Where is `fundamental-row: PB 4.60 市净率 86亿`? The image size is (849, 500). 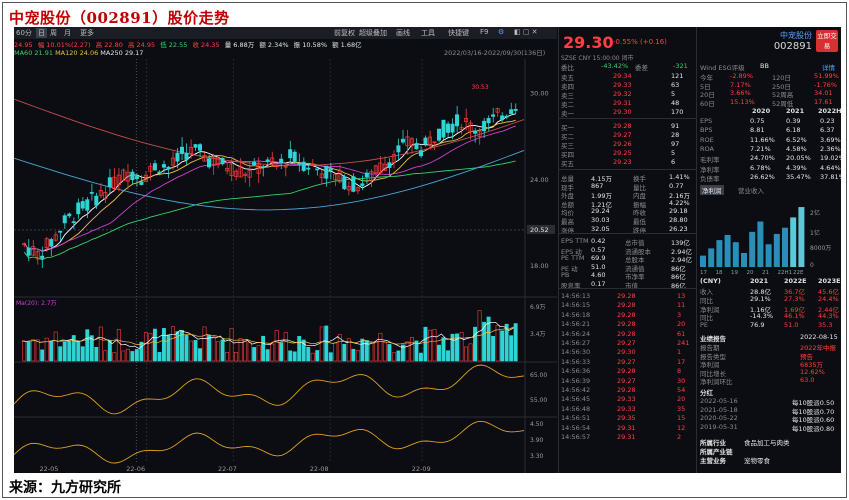 fundamental-row: PB 4.60 市净率 86亿 is located at coordinates (623, 276).